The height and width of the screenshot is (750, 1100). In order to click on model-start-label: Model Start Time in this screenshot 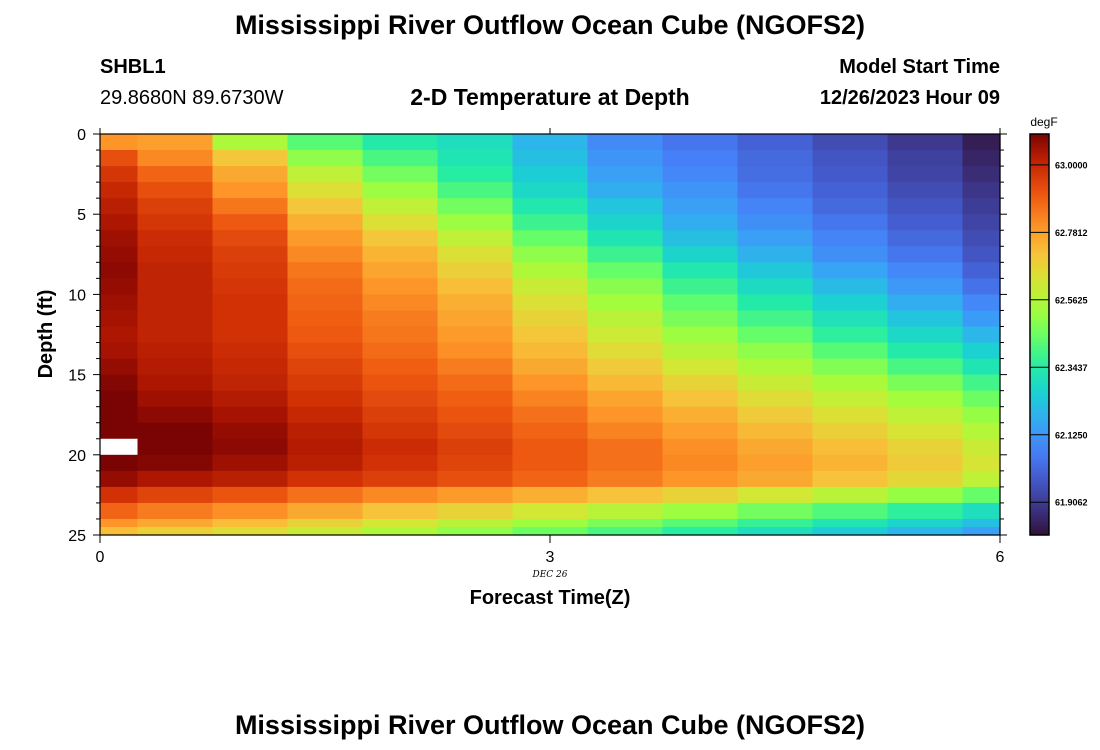, I will do `click(919, 67)`.